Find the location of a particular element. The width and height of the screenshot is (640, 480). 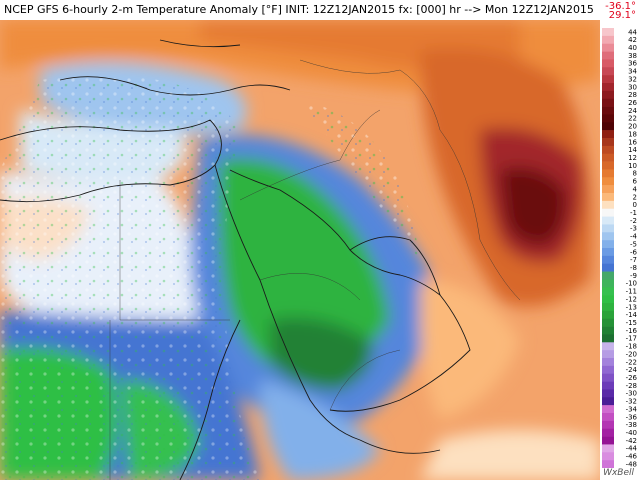

legend-label: 4 is located at coordinates (635, 189).